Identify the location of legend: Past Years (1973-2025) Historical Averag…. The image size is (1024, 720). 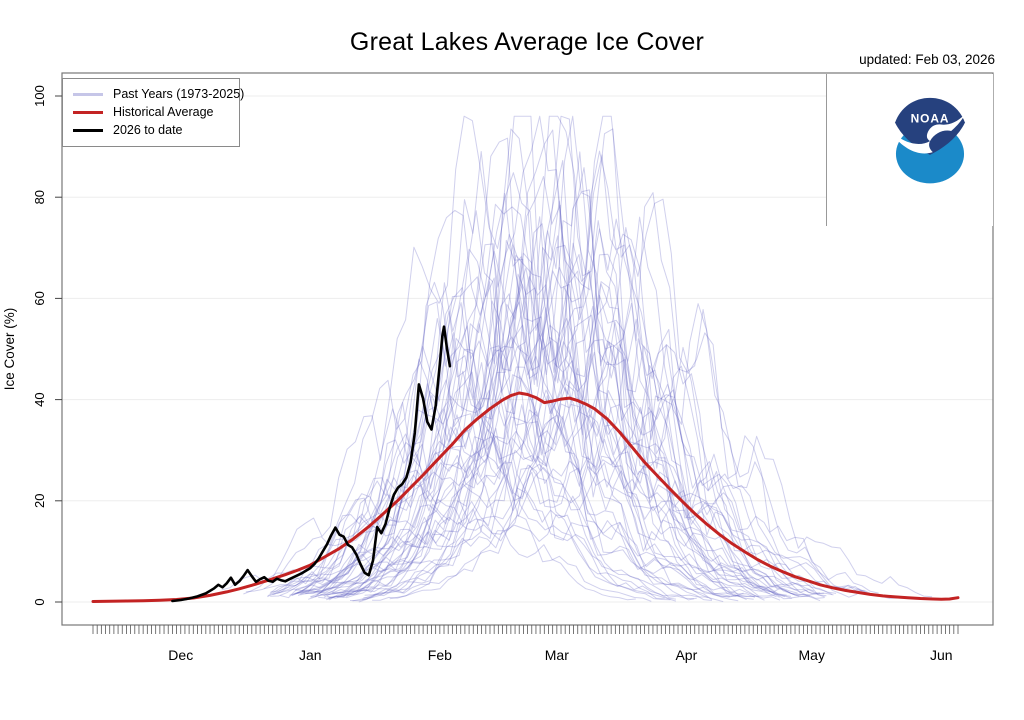
(153, 112).